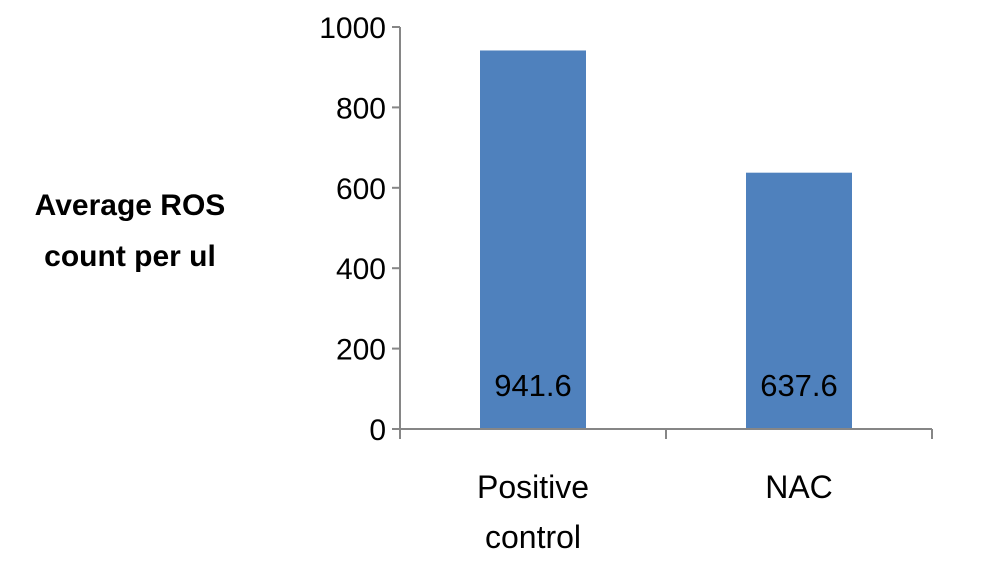  I want to click on x-category-label: Positive, so click(533, 487).